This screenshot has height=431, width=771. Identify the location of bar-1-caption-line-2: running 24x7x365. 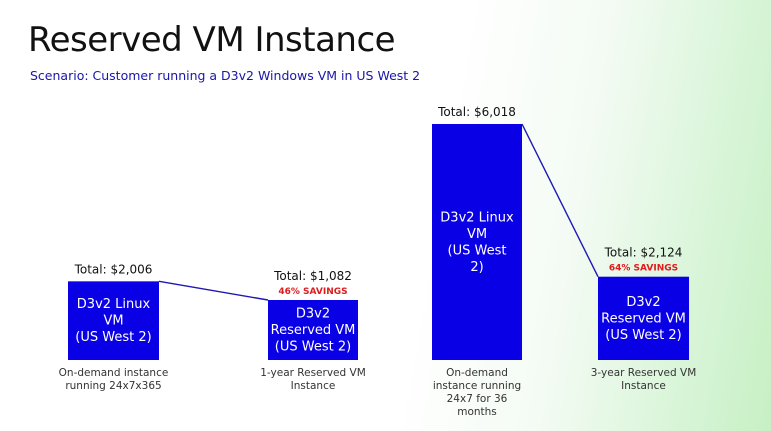
(113, 386).